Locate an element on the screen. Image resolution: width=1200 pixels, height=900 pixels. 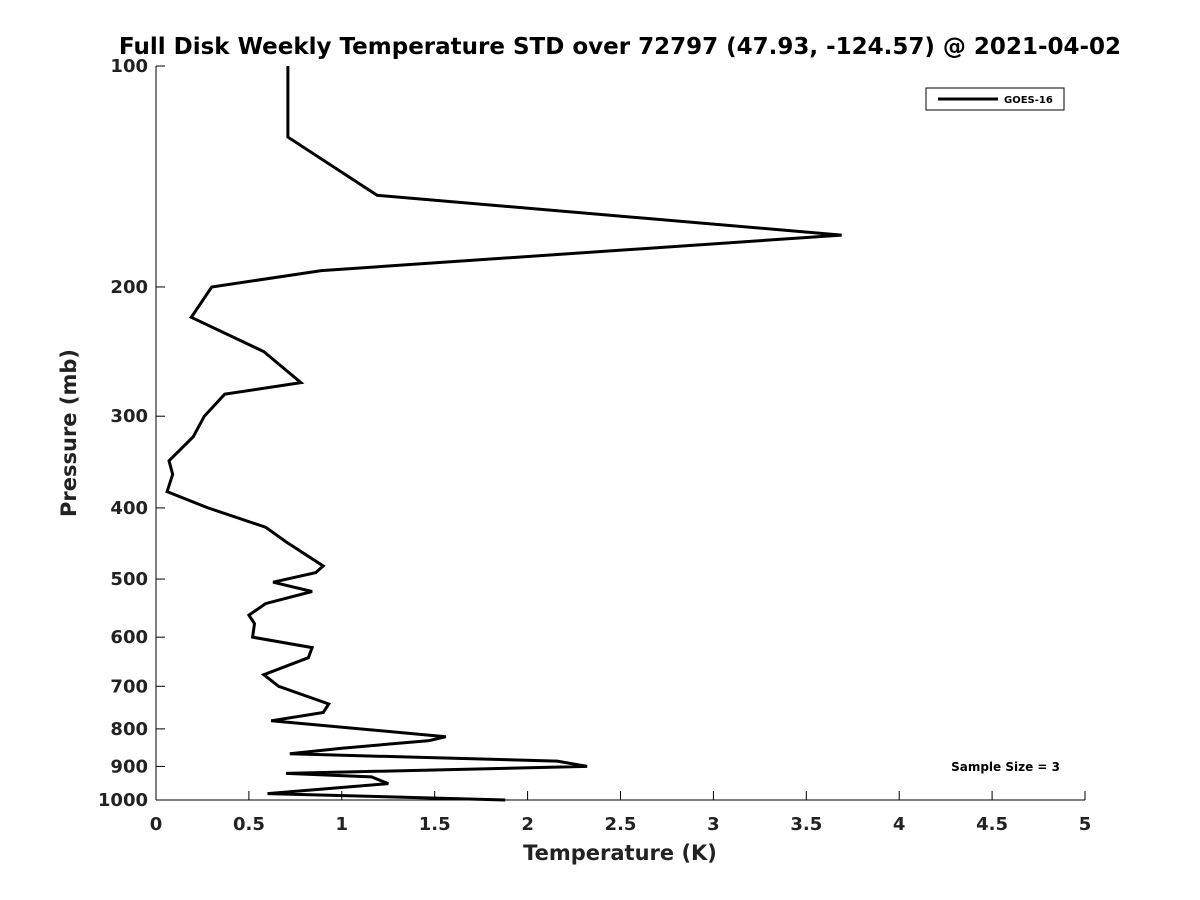
x-tick-label: 1.5 is located at coordinates (435, 824).